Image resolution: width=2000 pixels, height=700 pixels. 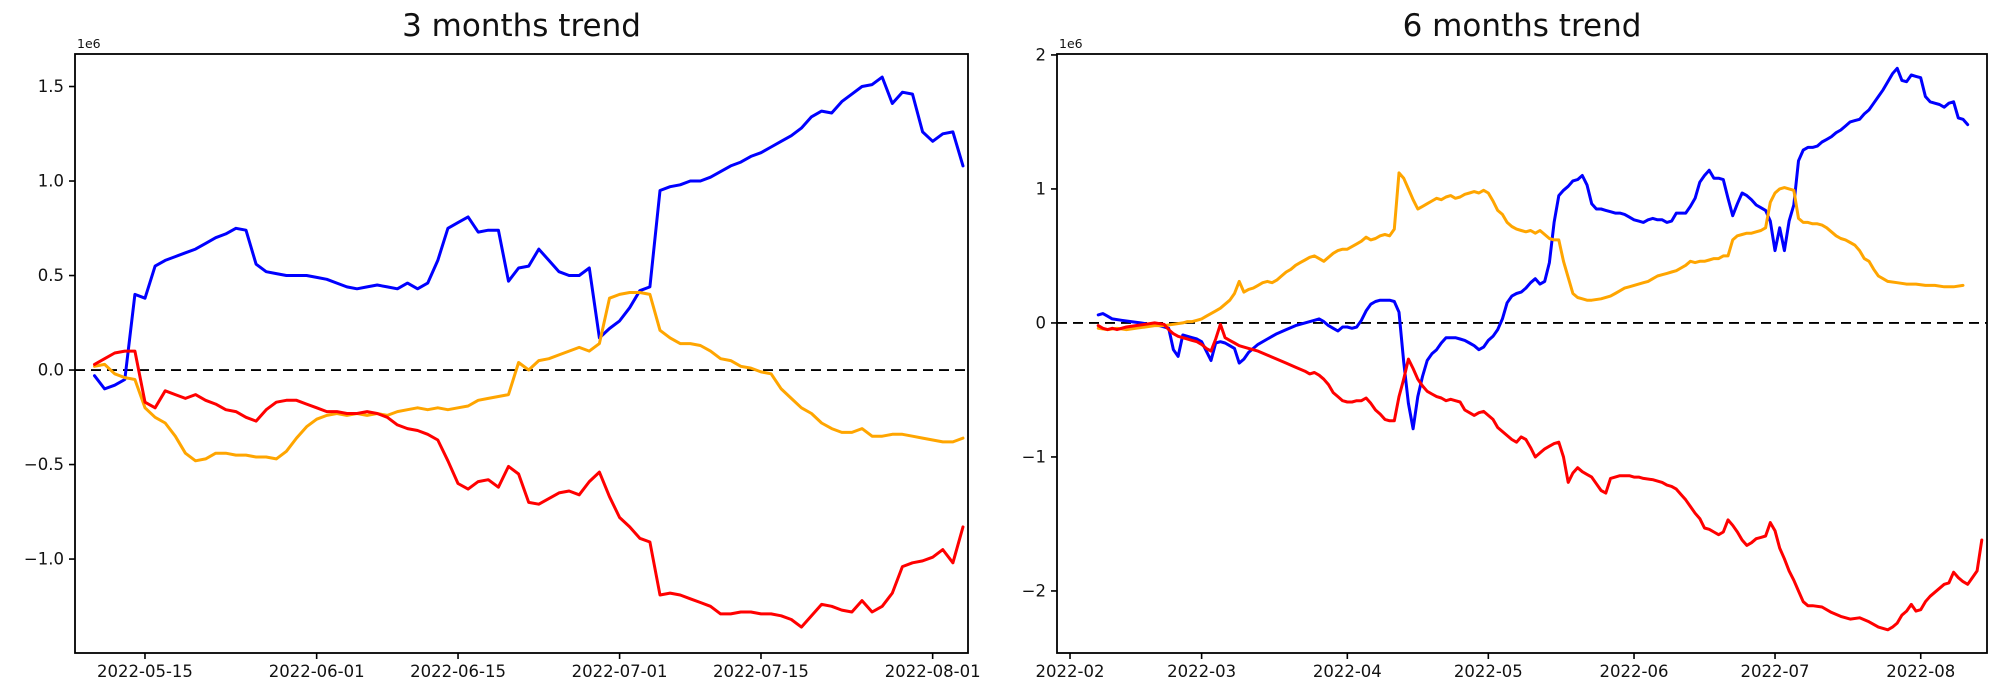 I want to click on y-axis-offset-label-right: 1e6, so click(x=1071, y=43).